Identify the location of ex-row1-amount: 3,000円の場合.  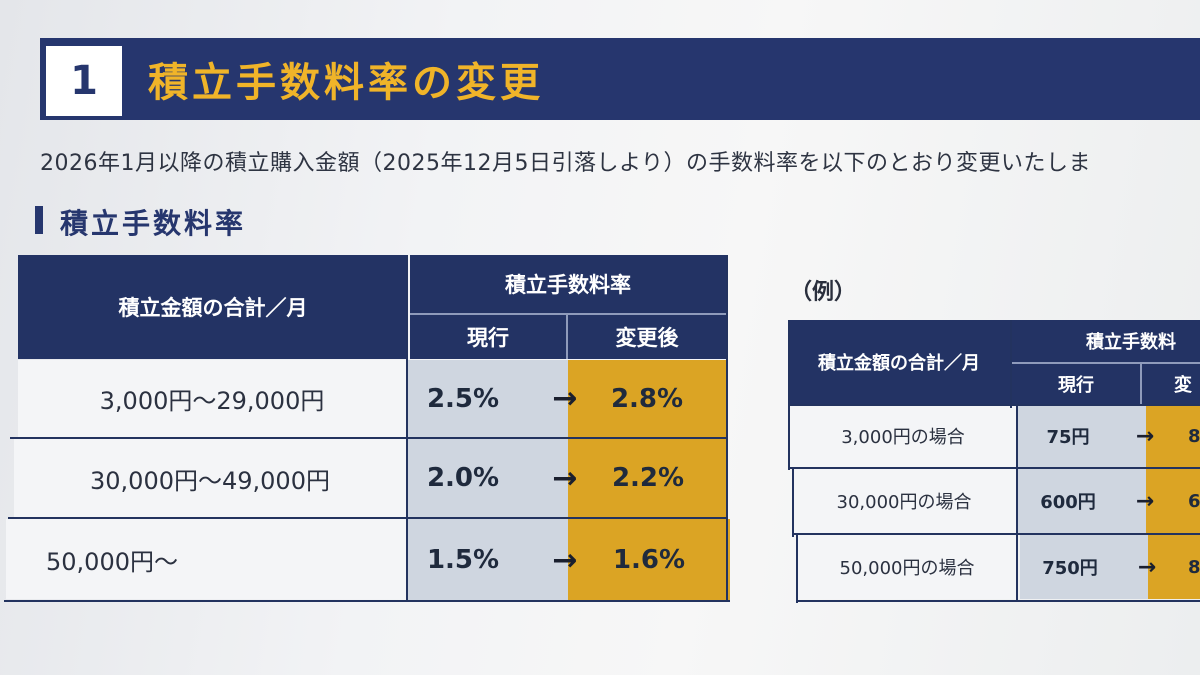
(903, 436).